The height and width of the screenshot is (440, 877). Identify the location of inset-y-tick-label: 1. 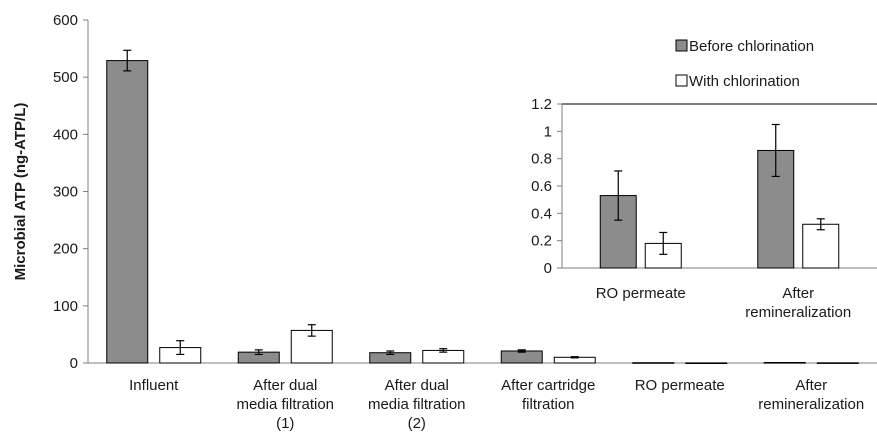
(548, 131).